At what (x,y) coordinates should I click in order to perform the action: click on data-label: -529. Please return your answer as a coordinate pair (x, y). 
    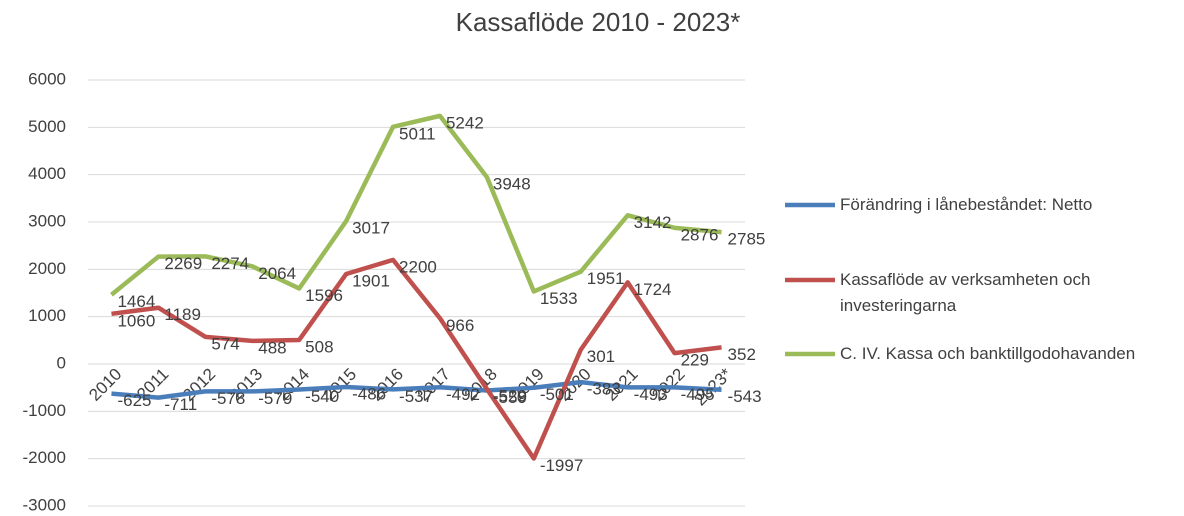
    Looking at the image, I should click on (510, 396).